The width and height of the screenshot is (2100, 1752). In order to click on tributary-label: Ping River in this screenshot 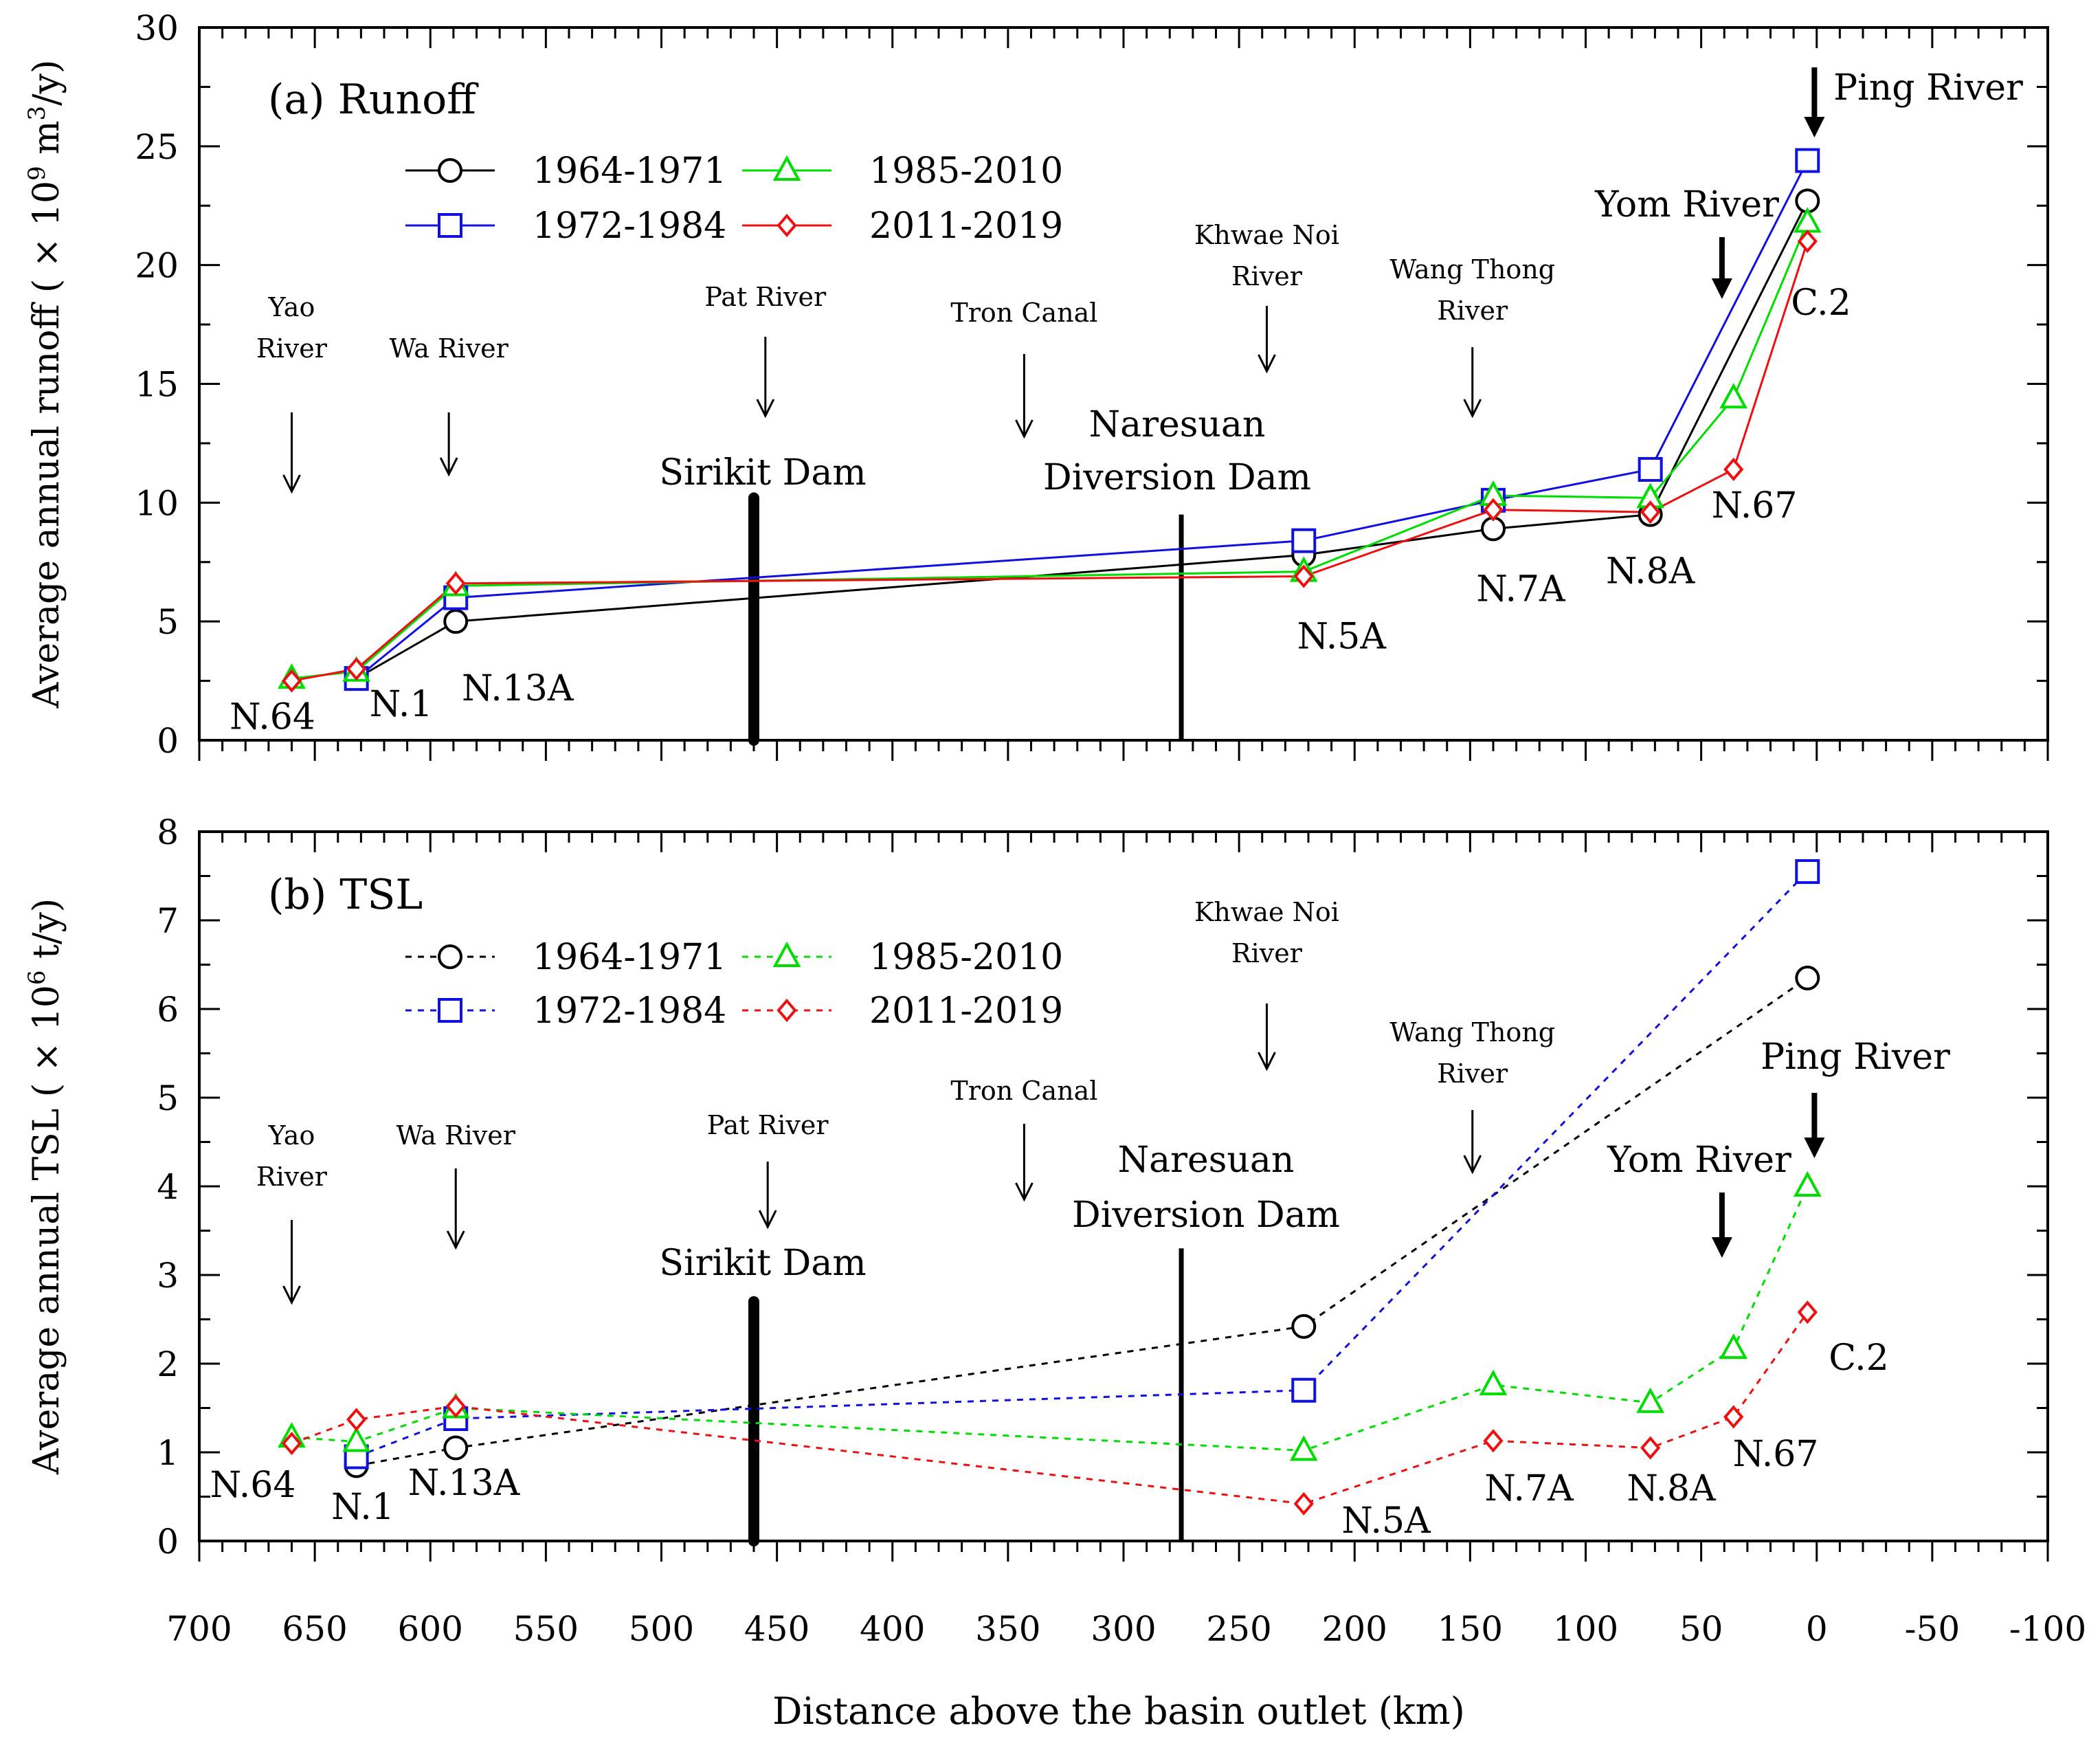, I will do `click(1928, 88)`.